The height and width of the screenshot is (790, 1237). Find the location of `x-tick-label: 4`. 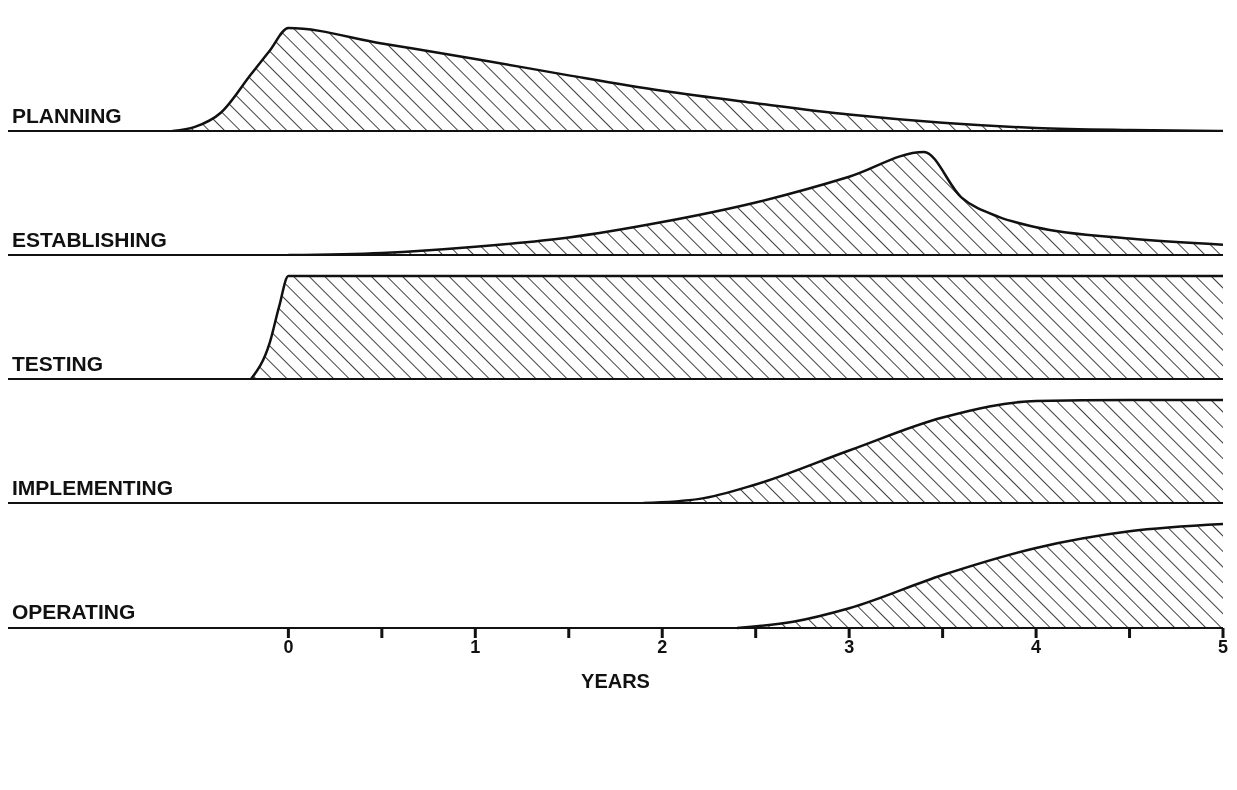

x-tick-label: 4 is located at coordinates (1036, 646).